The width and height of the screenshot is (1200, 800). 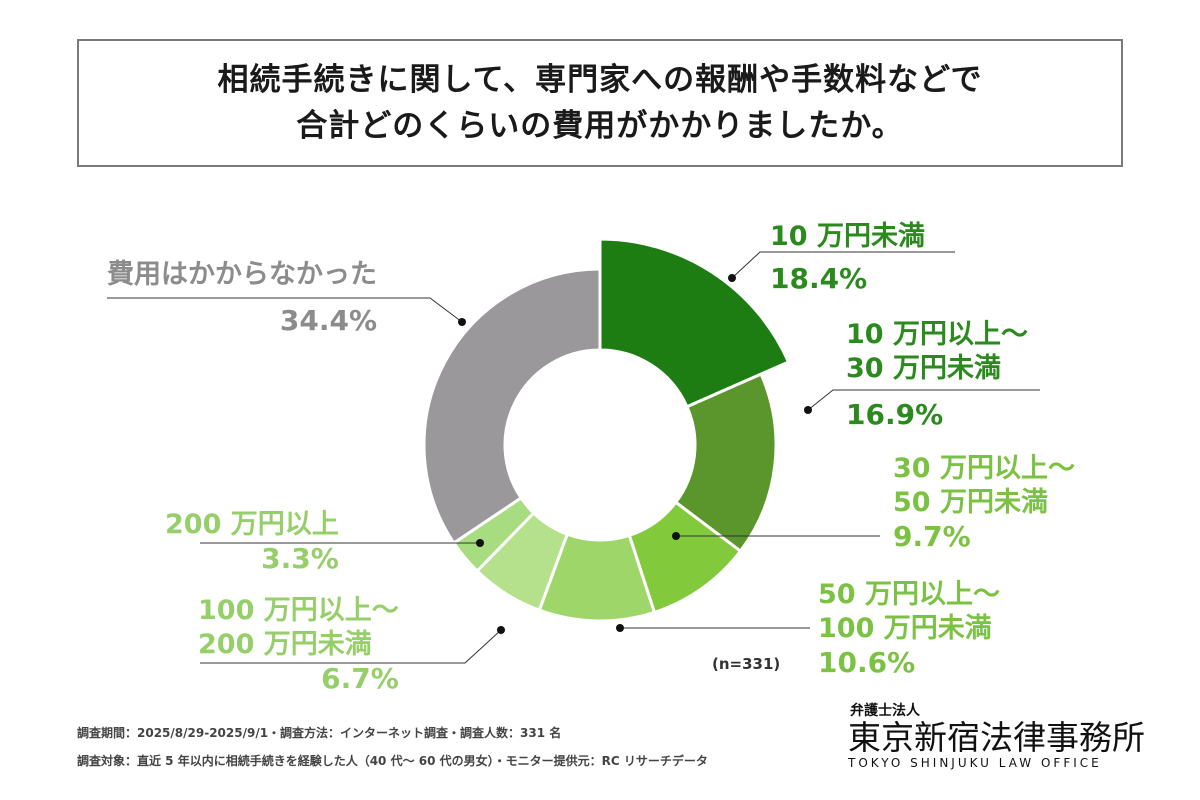 I want to click on label-slice-6: 費用はかからなかった 34.4%, so click(x=242, y=298).